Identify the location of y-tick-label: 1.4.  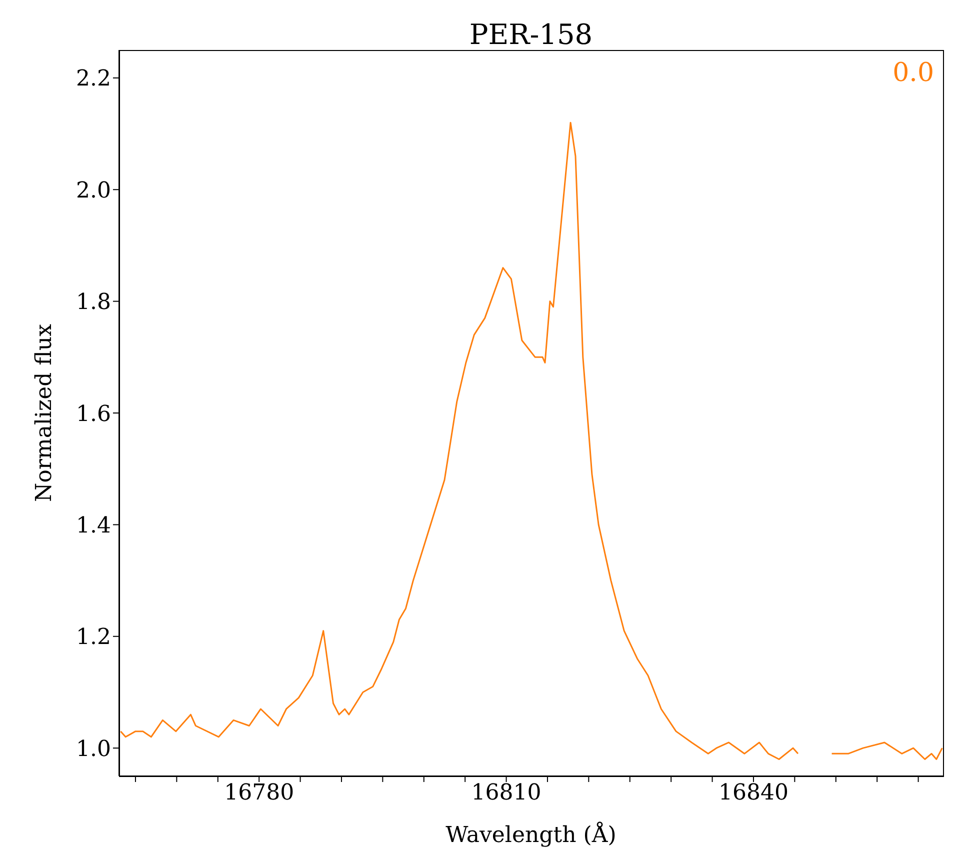
(93, 526).